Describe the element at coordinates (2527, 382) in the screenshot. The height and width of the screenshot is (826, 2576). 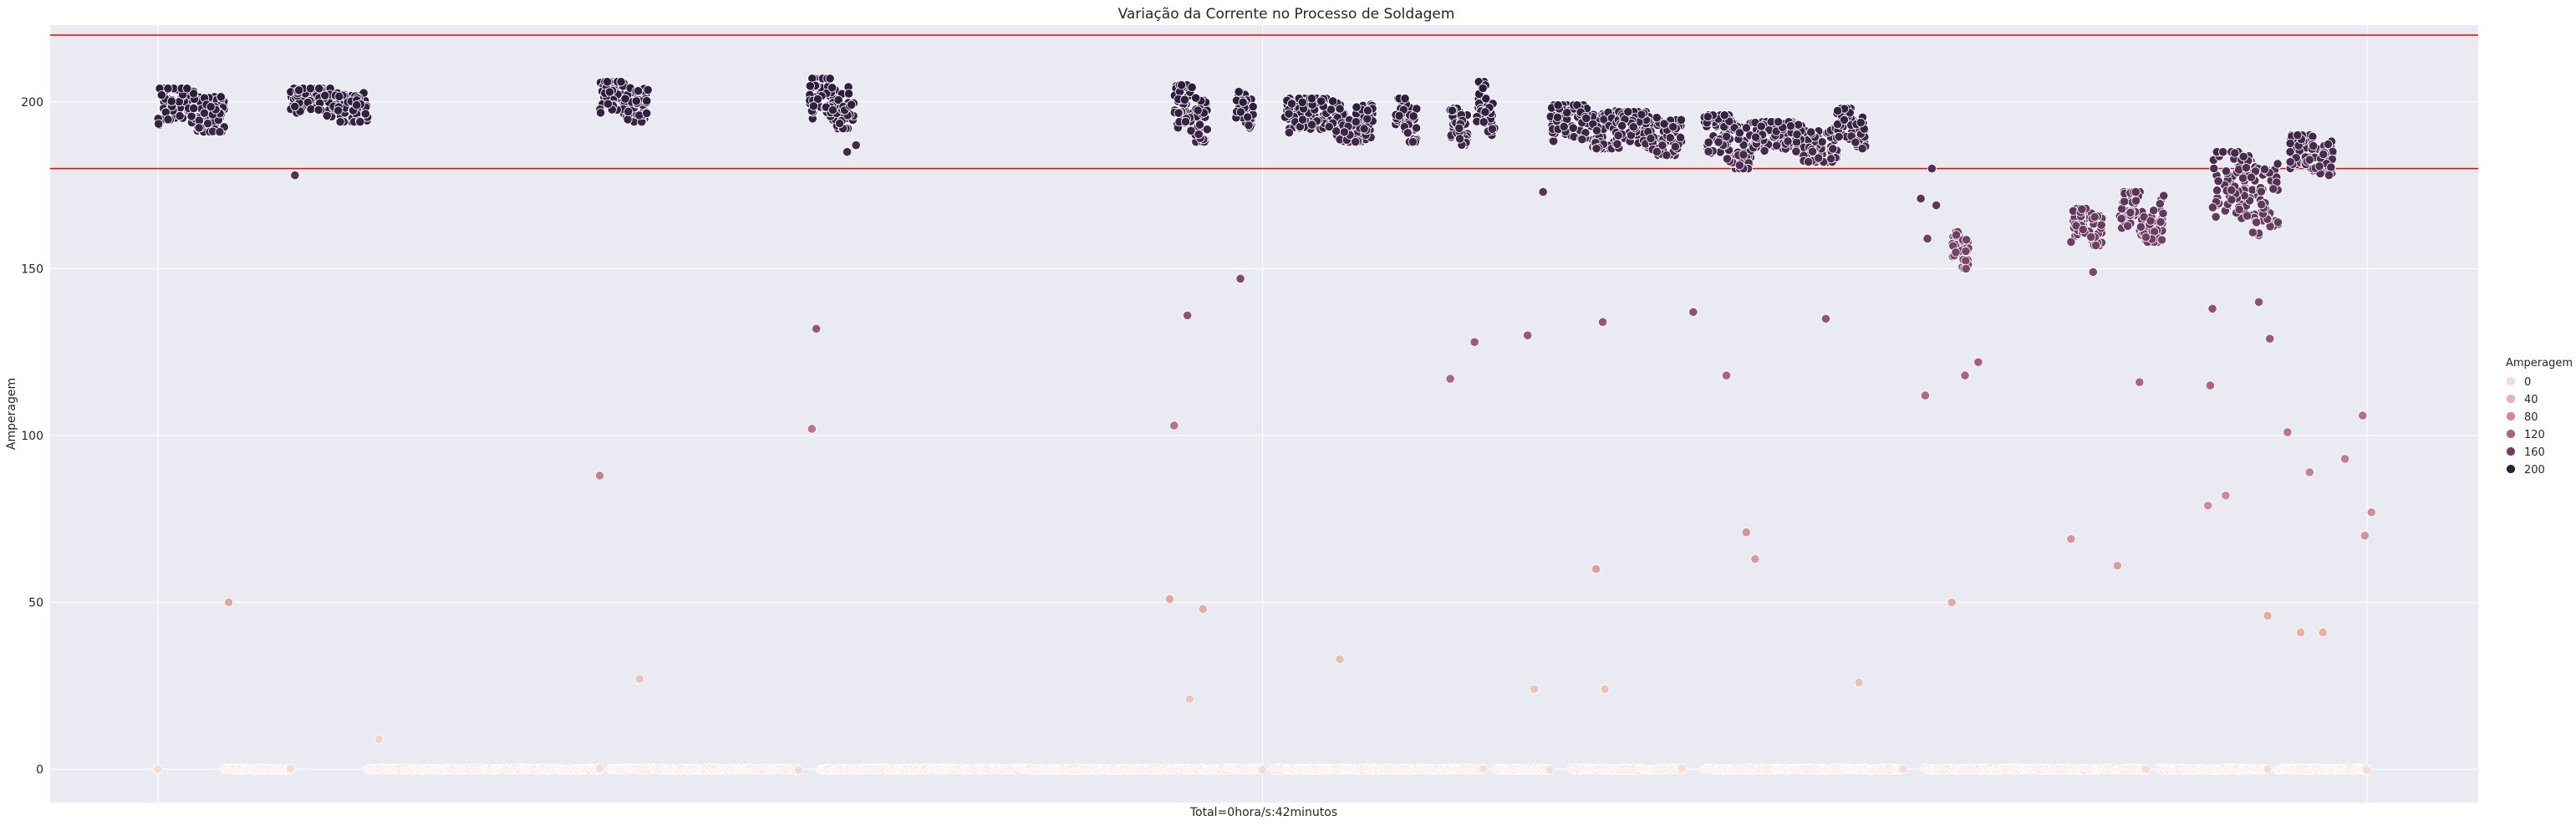
I see `legend-label: 0` at that location.